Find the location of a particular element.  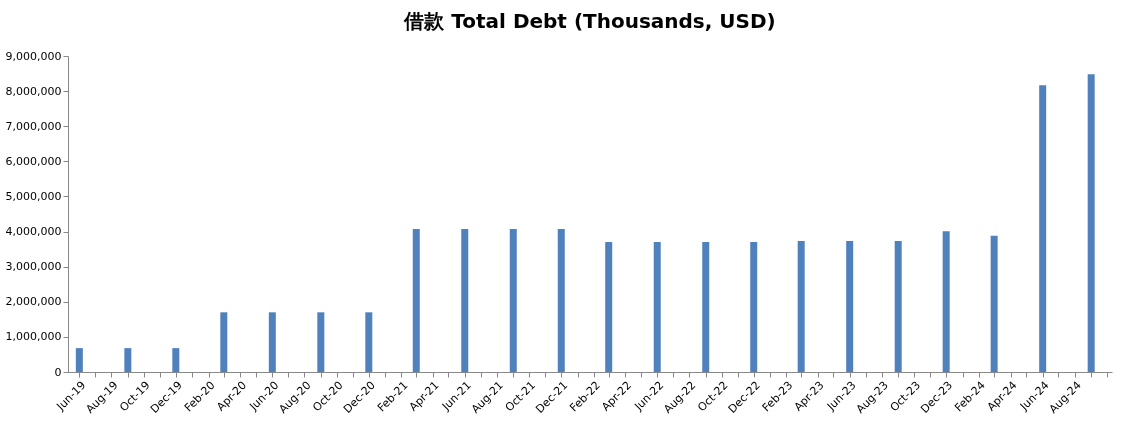

y-tick-label: 0 is located at coordinates (58, 372).